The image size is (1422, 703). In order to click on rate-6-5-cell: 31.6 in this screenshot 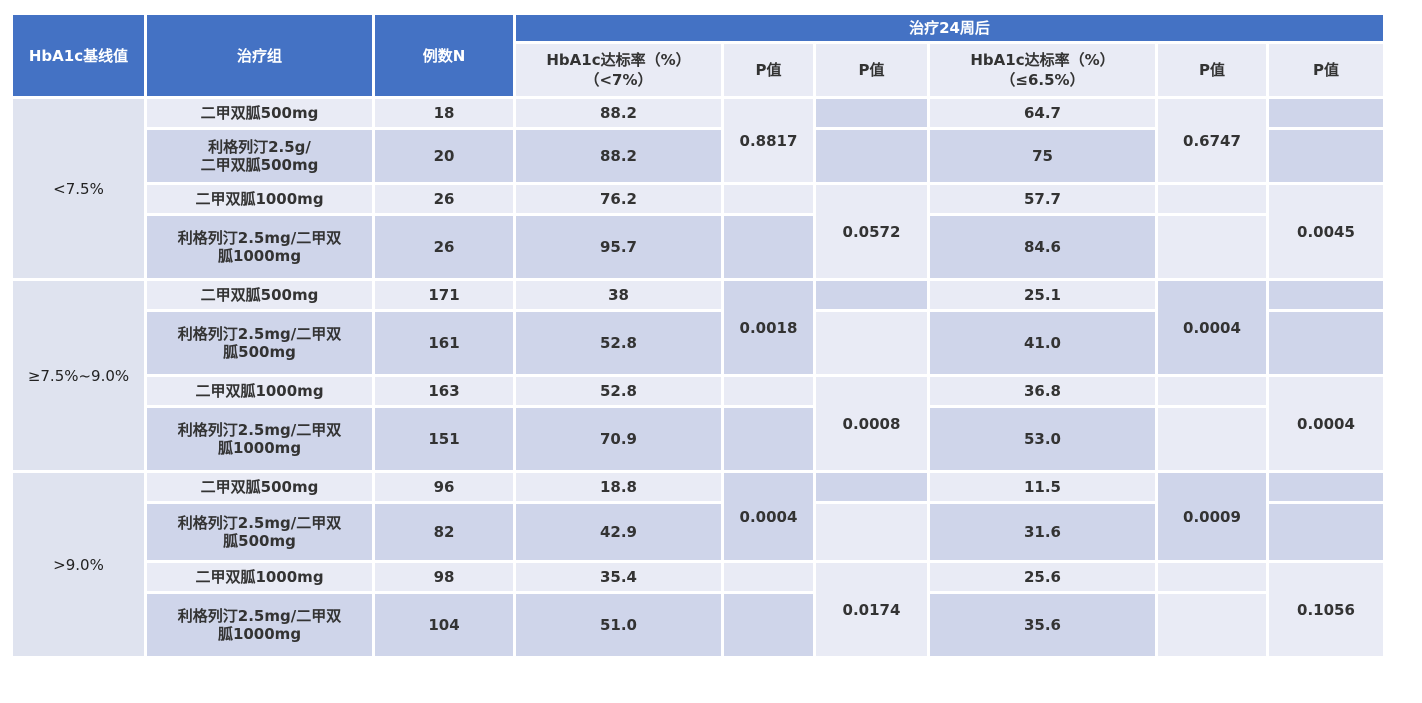, I will do `click(1042, 532)`.